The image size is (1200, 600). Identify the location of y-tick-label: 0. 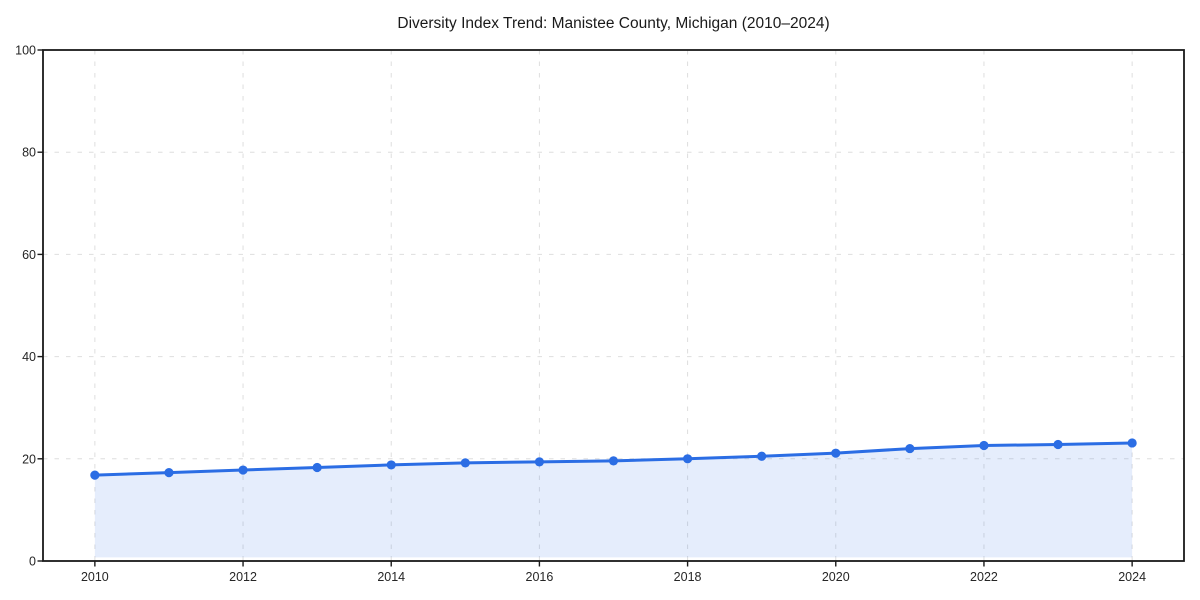
(32, 562).